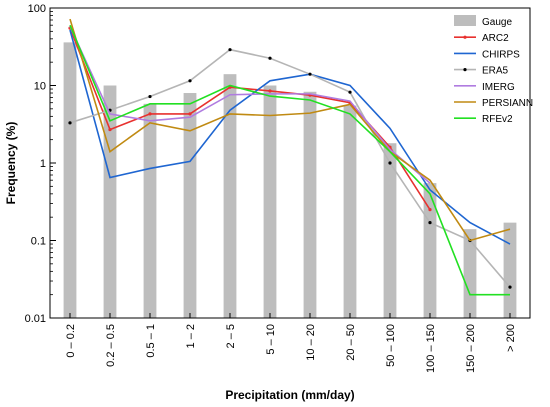 The height and width of the screenshot is (407, 550). I want to click on legend-swatch-gauge, so click(465, 20).